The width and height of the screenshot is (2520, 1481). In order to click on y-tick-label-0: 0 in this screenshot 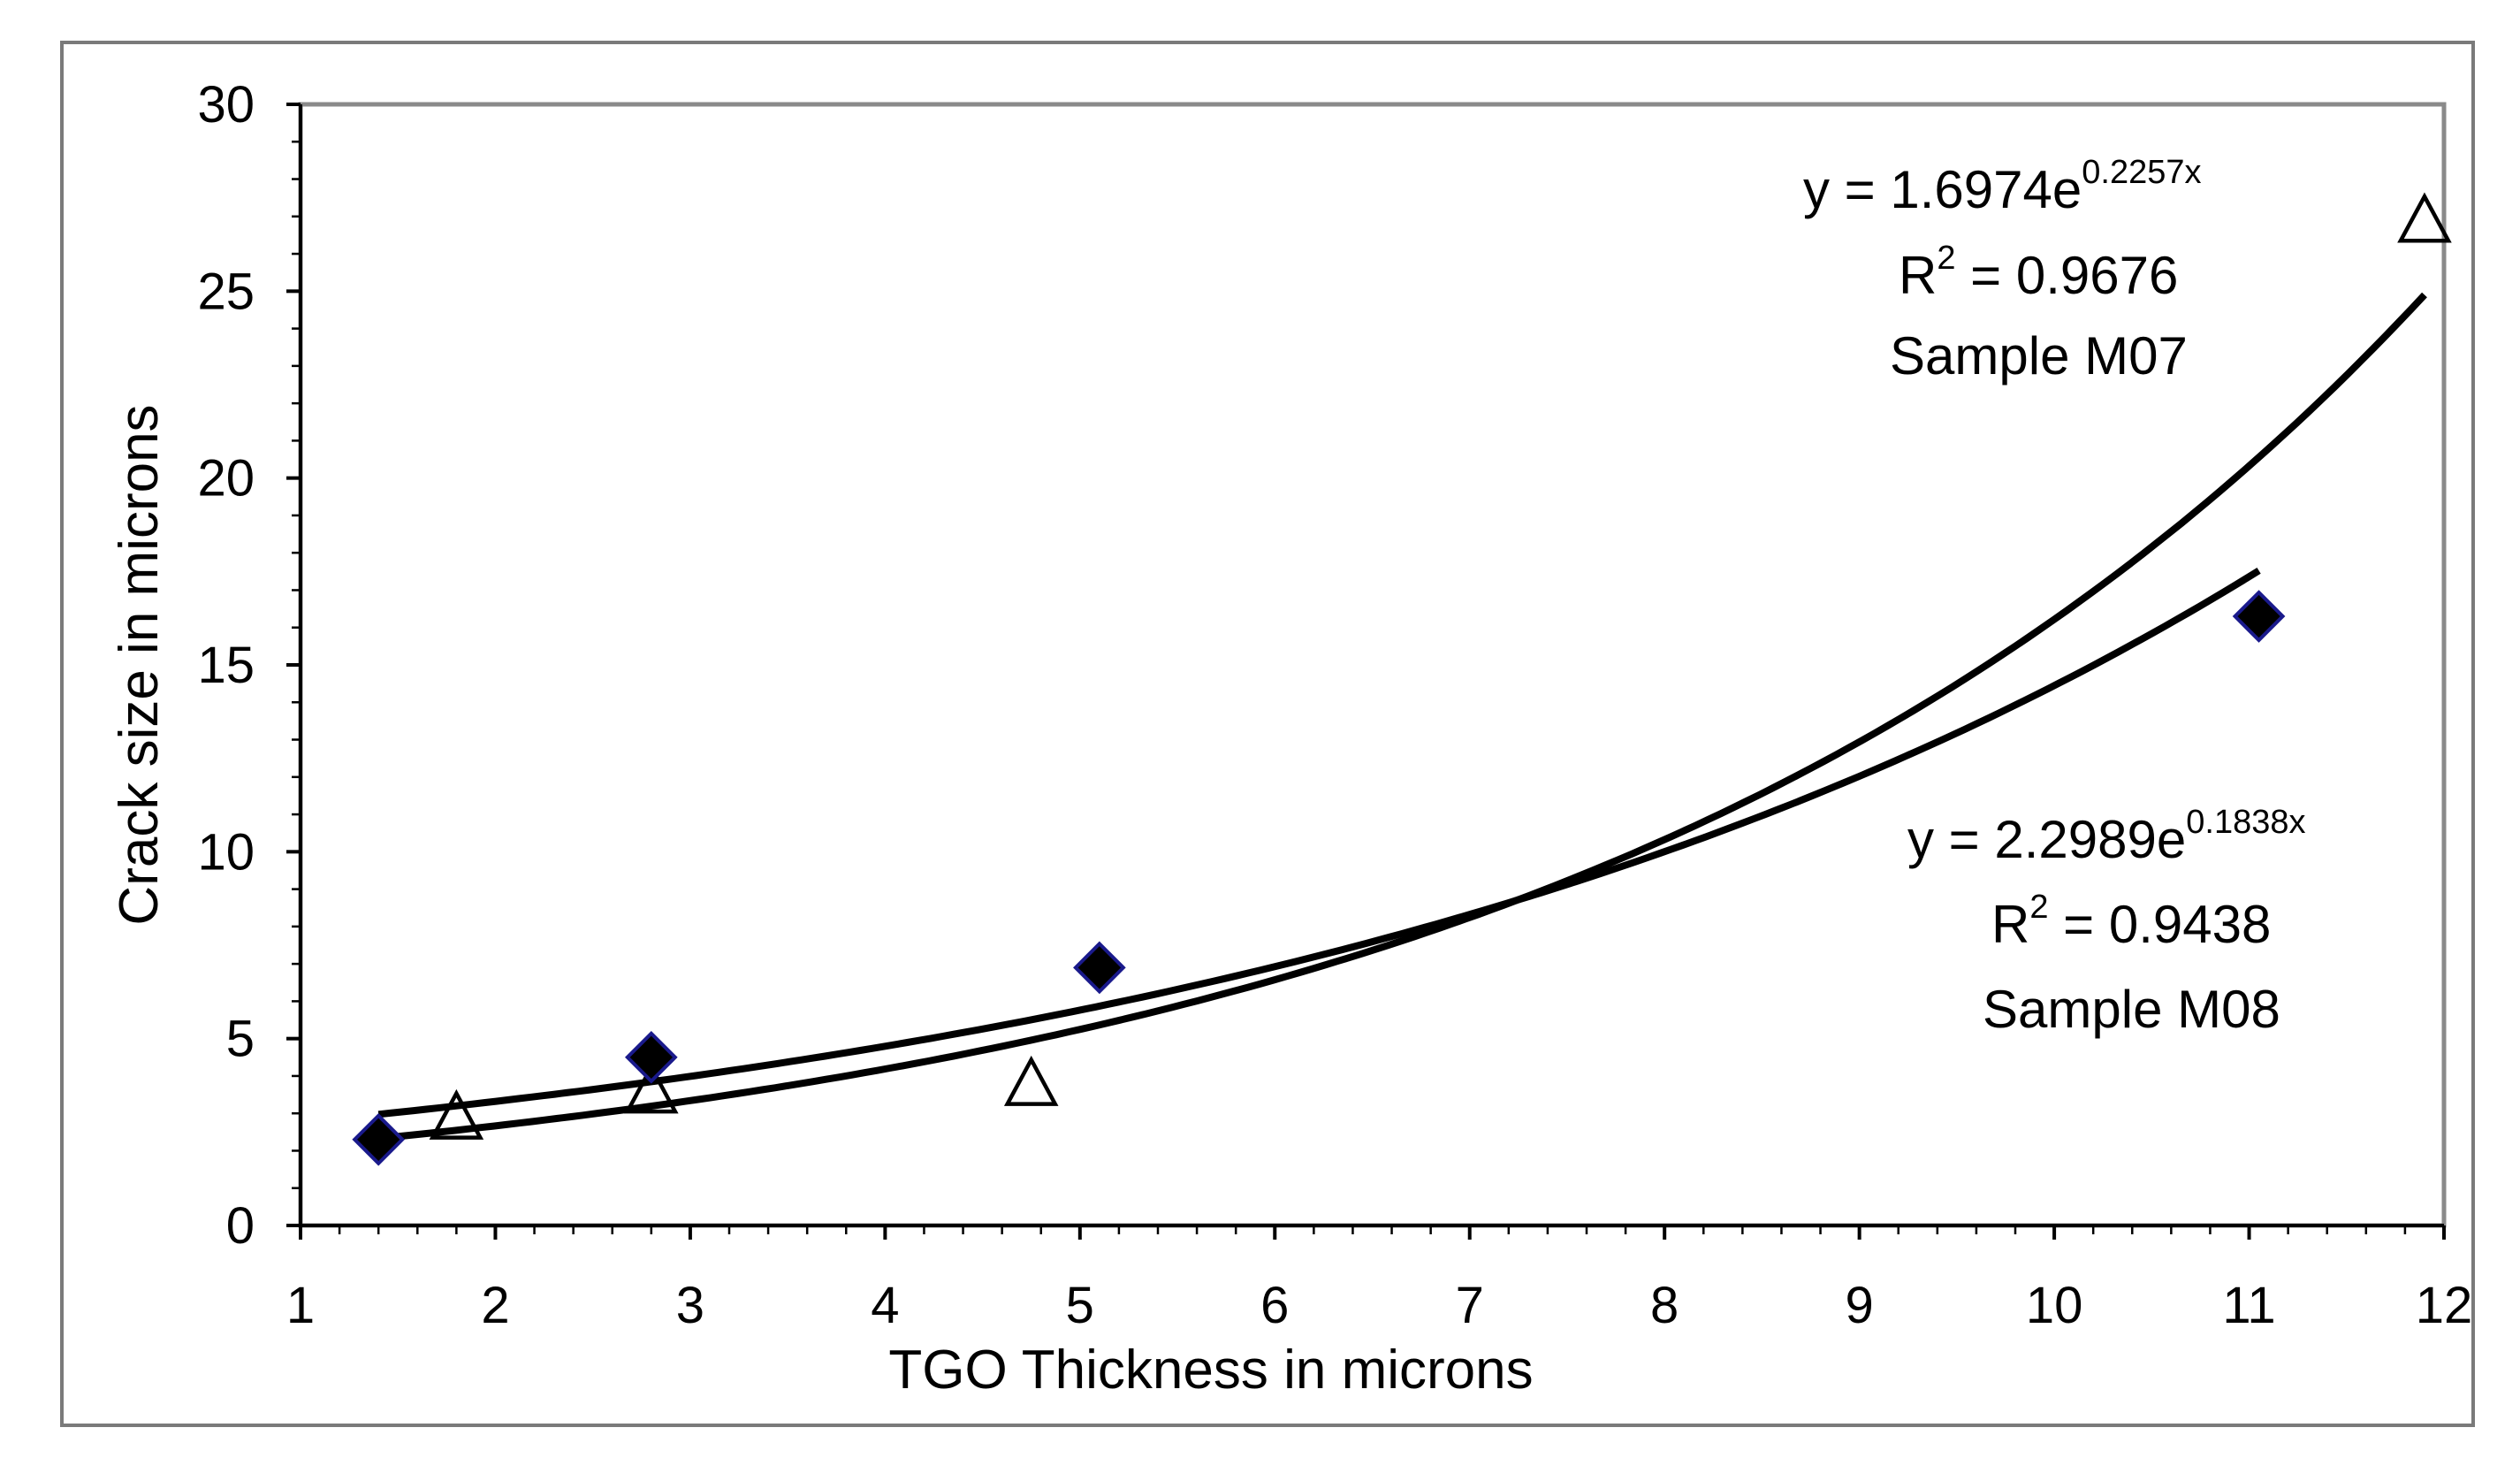, I will do `click(240, 1226)`.